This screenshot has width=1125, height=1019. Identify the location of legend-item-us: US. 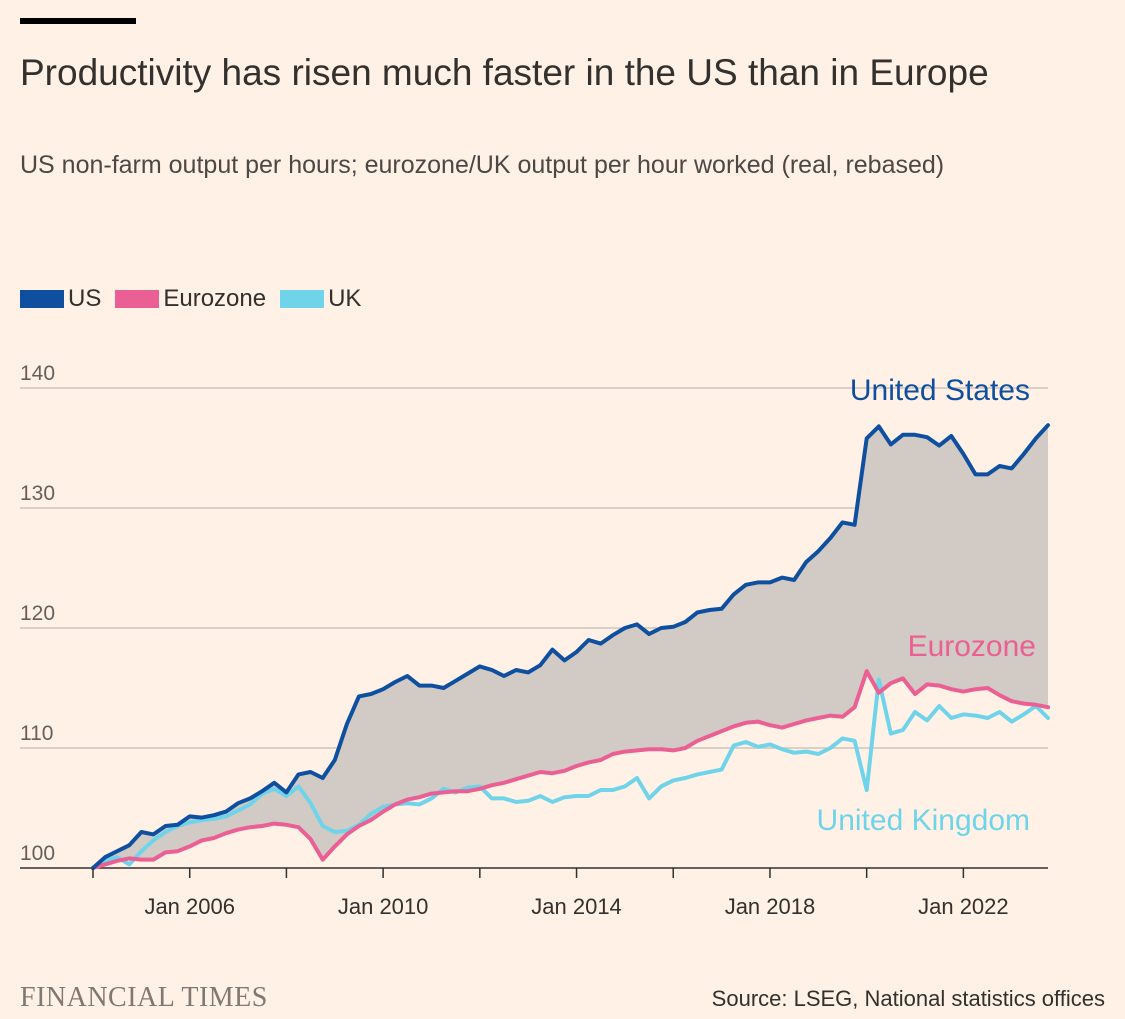
(60, 299).